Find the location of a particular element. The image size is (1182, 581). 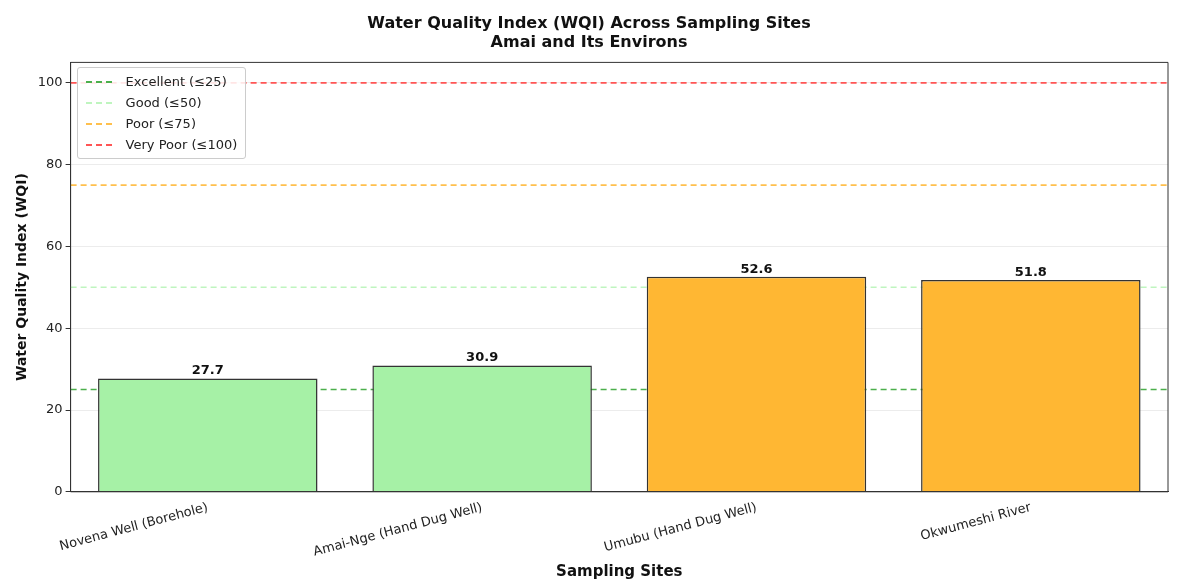

data-label: 51.8 is located at coordinates (1030, 271).